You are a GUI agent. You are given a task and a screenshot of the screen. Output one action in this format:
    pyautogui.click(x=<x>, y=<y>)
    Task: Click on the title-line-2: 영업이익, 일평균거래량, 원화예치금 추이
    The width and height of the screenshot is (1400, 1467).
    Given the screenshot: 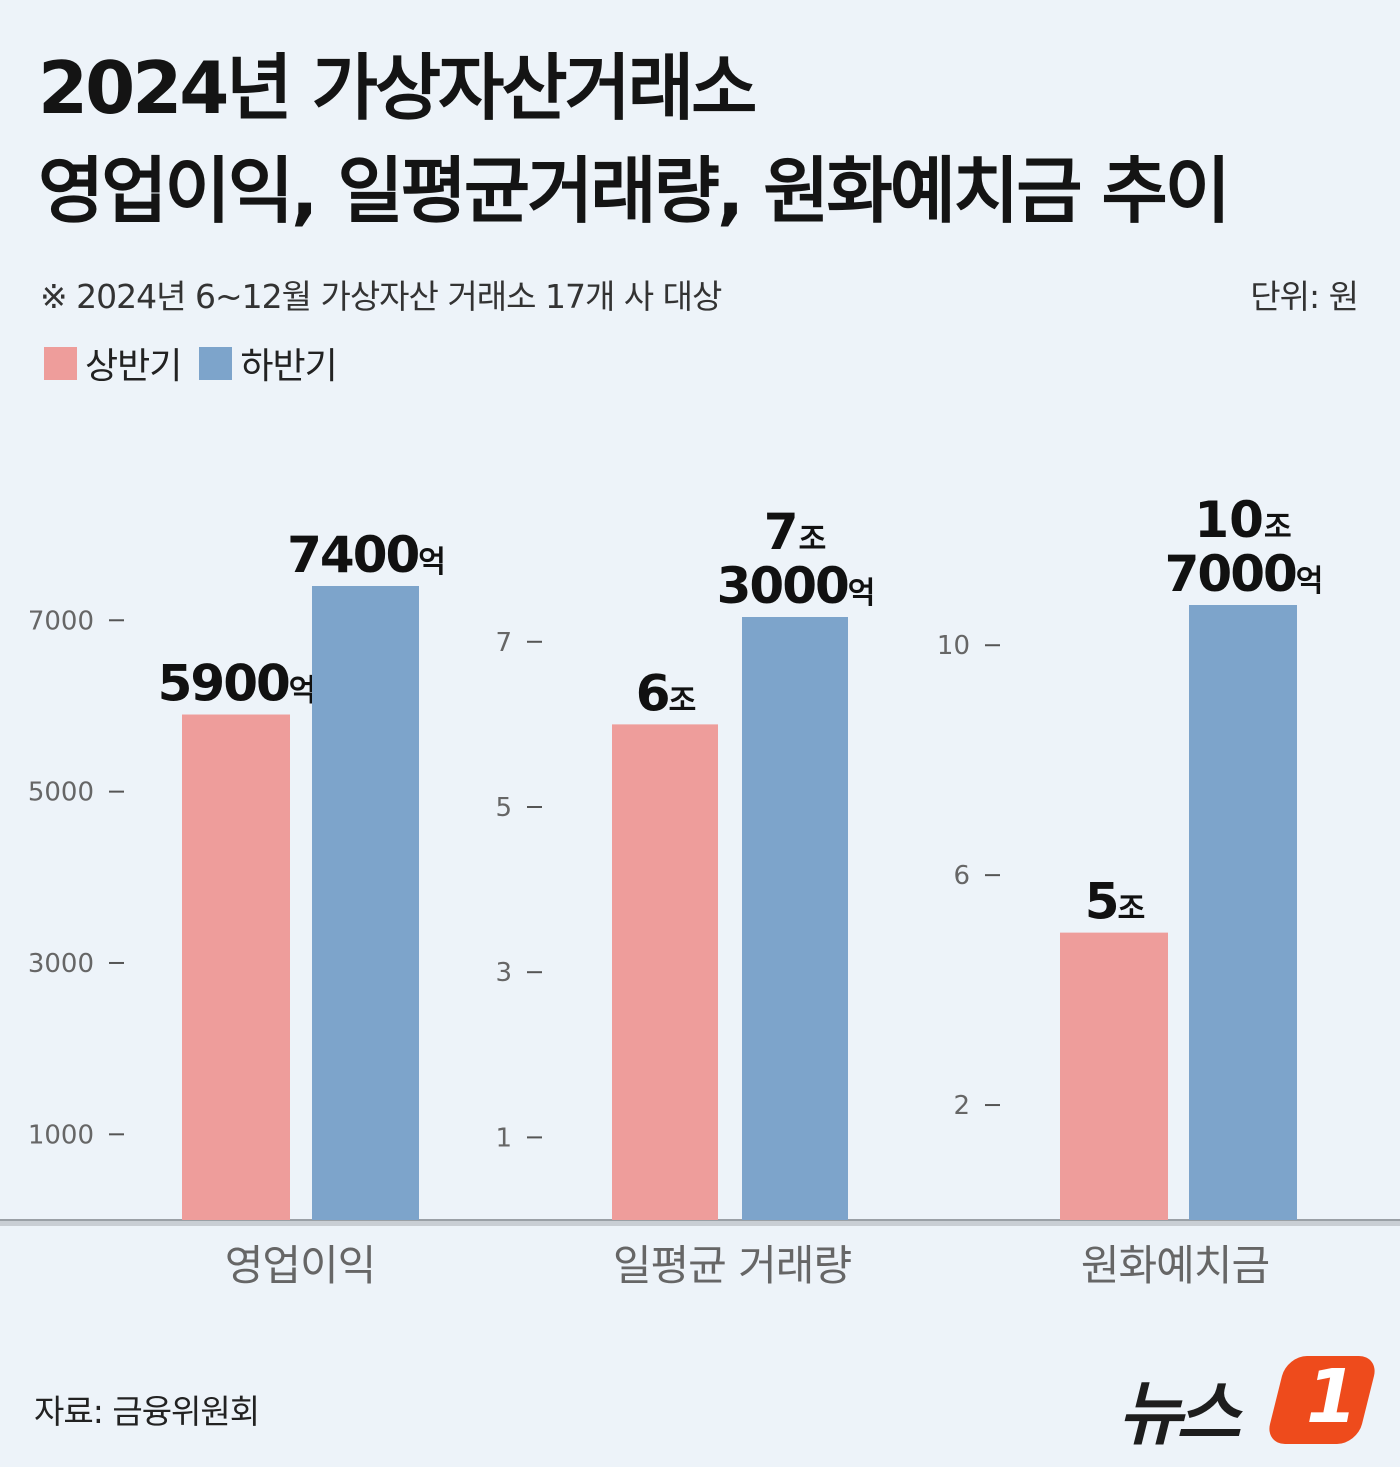 What is the action you would take?
    pyautogui.click(x=634, y=191)
    